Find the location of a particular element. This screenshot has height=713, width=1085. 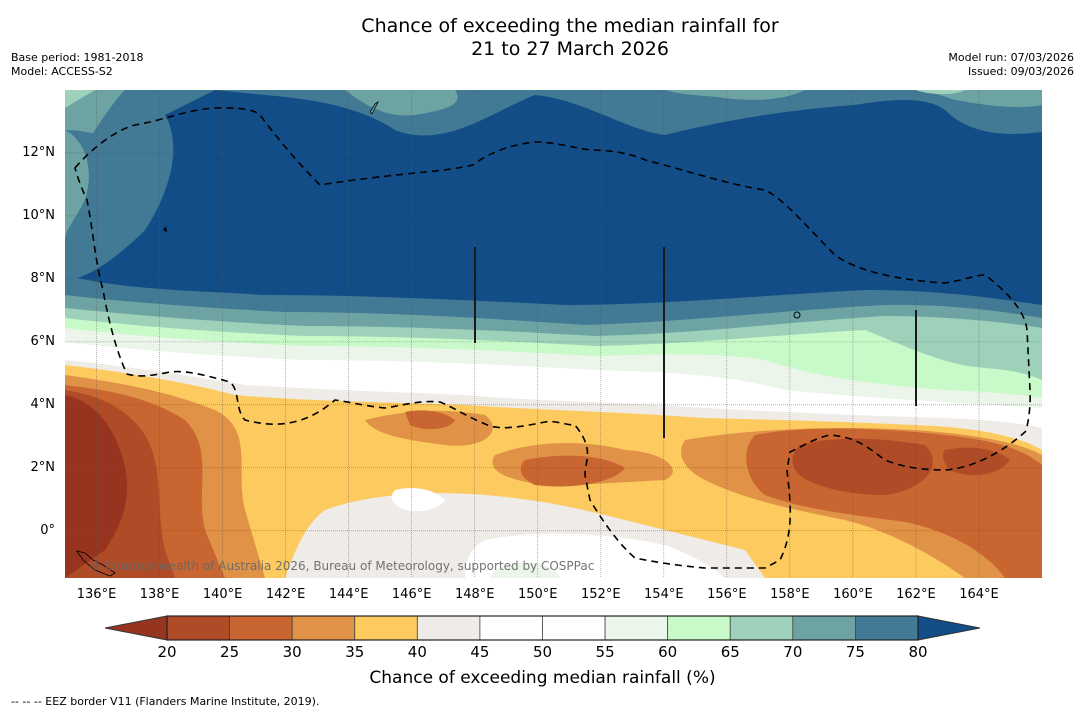

model-run-date: Model run: 07/03/2026 is located at coordinates (1011, 57).